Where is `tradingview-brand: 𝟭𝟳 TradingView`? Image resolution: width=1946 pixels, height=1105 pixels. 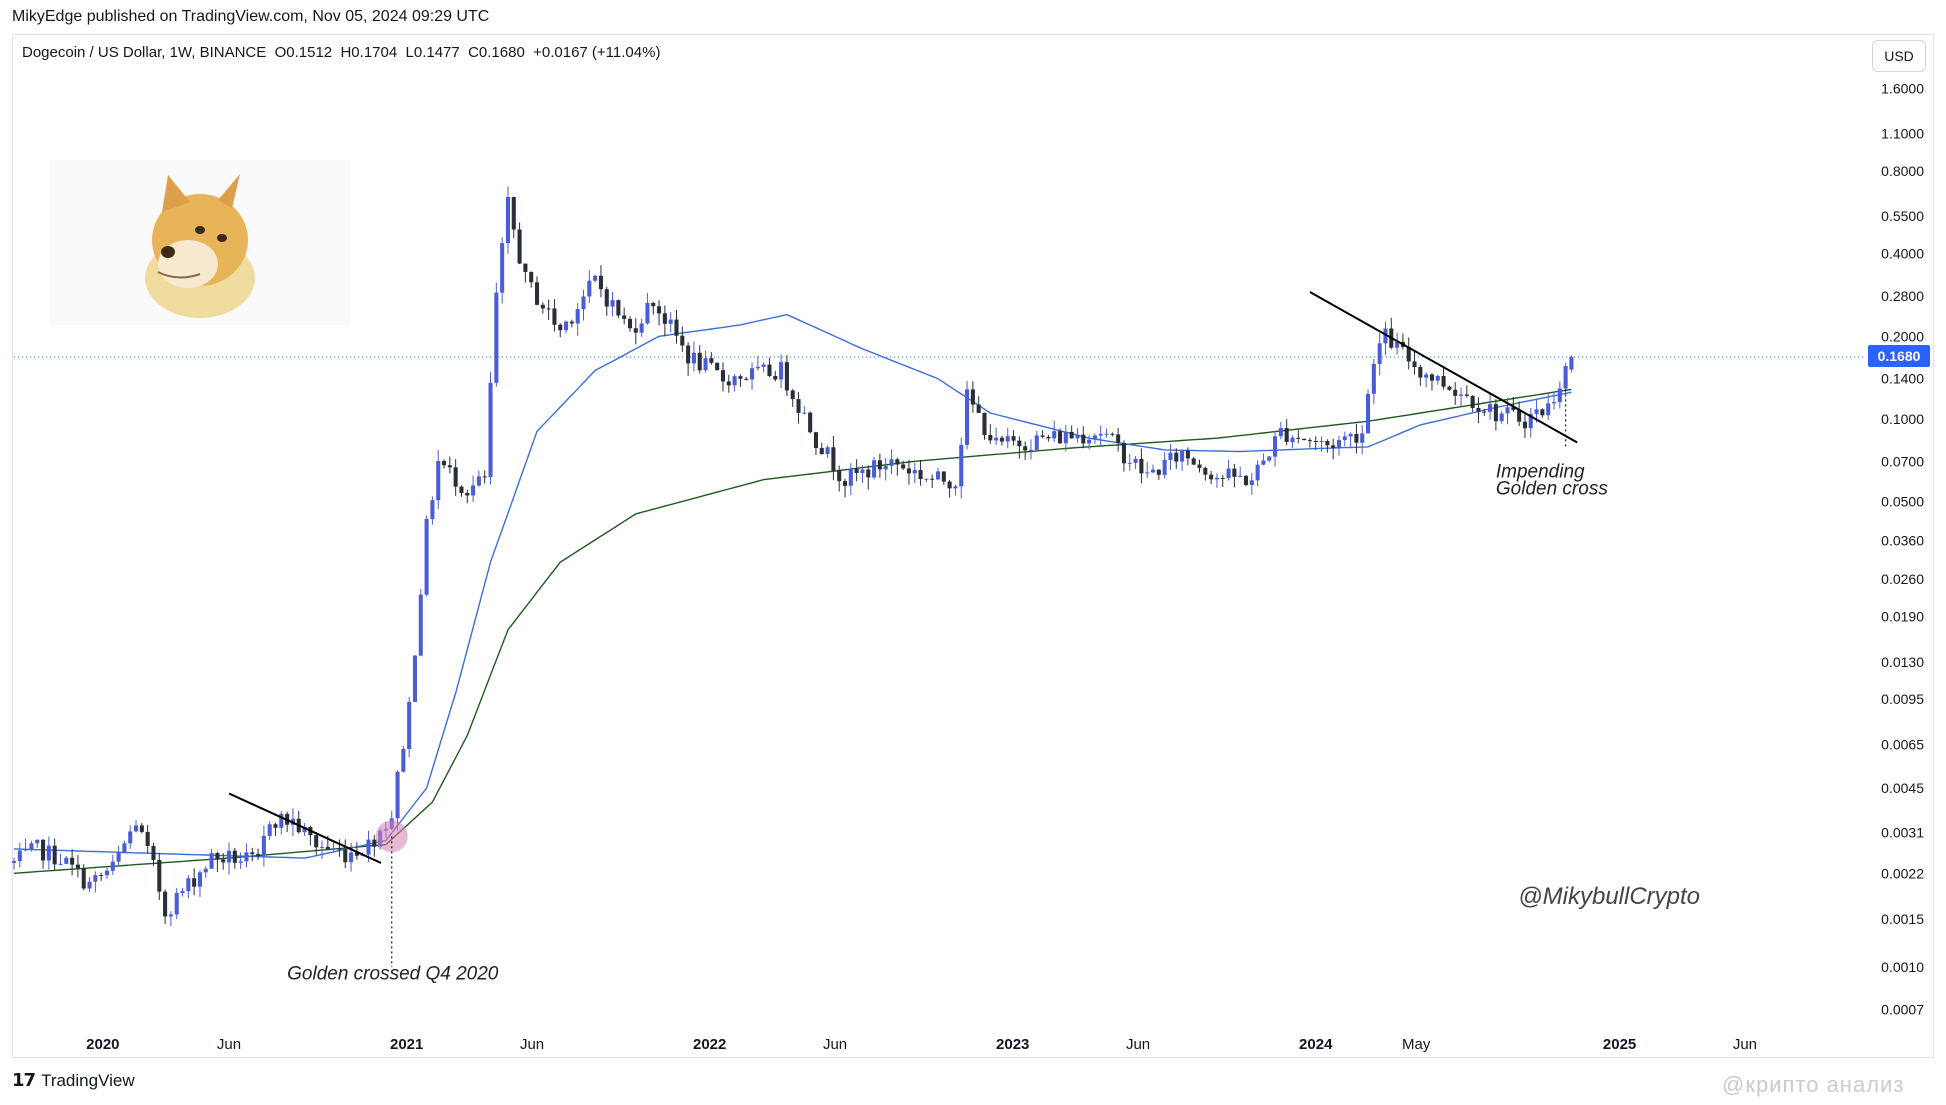
tradingview-brand: 𝟭𝟳 TradingView is located at coordinates (73, 1080).